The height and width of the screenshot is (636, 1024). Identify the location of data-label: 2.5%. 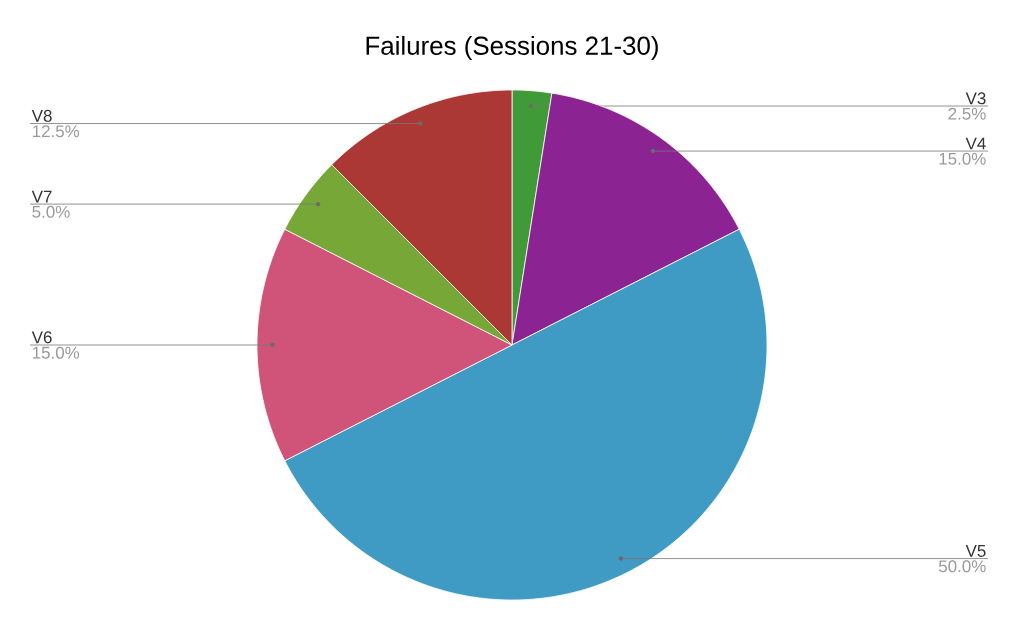
(967, 113).